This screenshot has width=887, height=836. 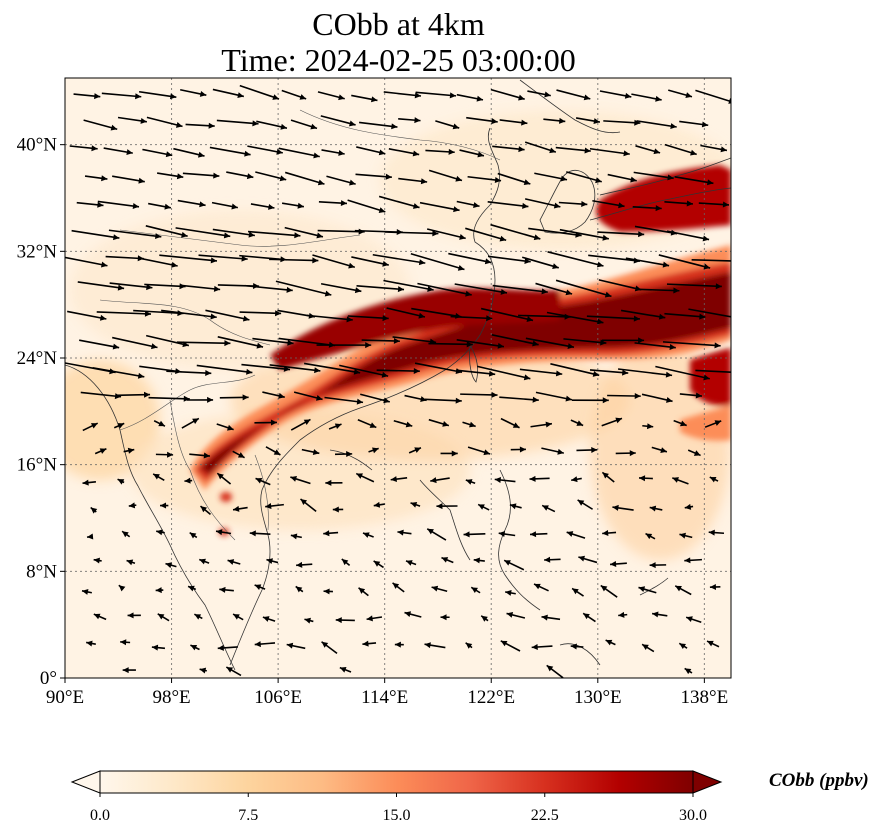 What do you see at coordinates (545, 815) in the screenshot?
I see `colorbar-tick-label: 22.5` at bounding box center [545, 815].